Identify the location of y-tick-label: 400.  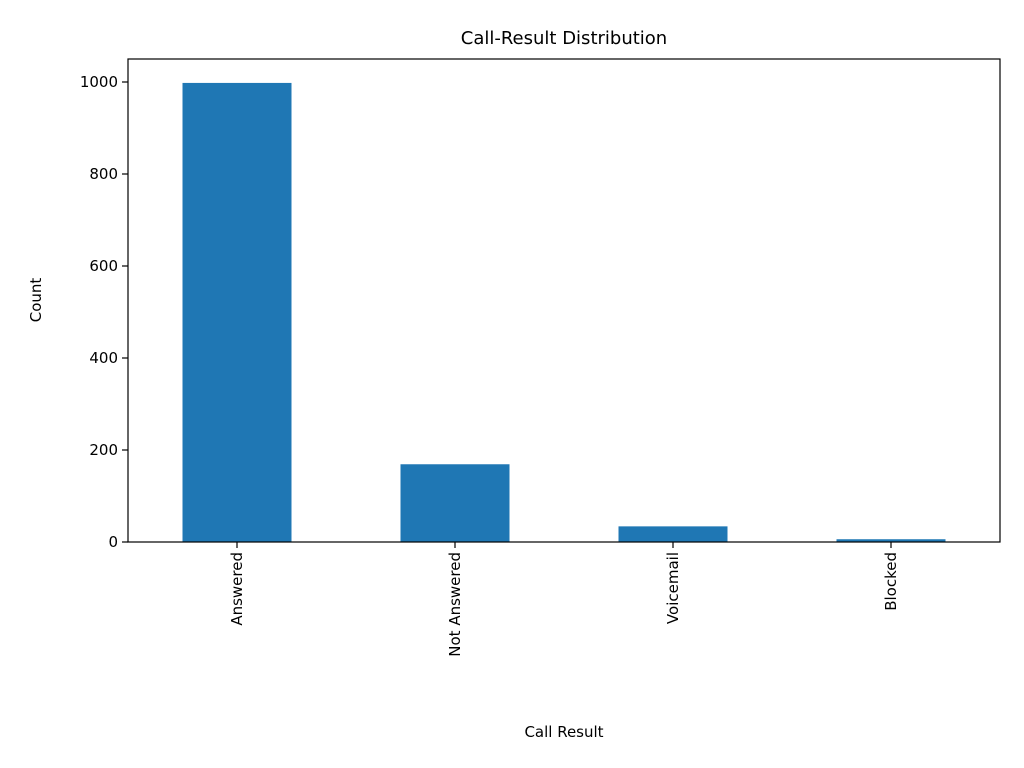
(103, 358).